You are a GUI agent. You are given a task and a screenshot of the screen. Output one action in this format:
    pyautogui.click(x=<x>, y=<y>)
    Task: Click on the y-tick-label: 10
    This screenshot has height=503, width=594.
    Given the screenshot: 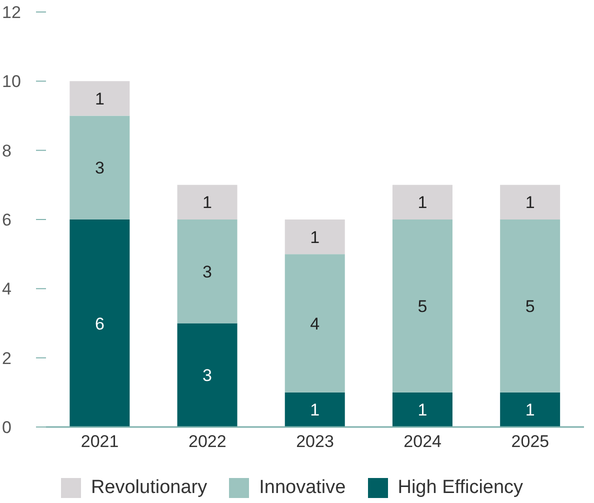 What is the action you would take?
    pyautogui.click(x=11, y=82)
    